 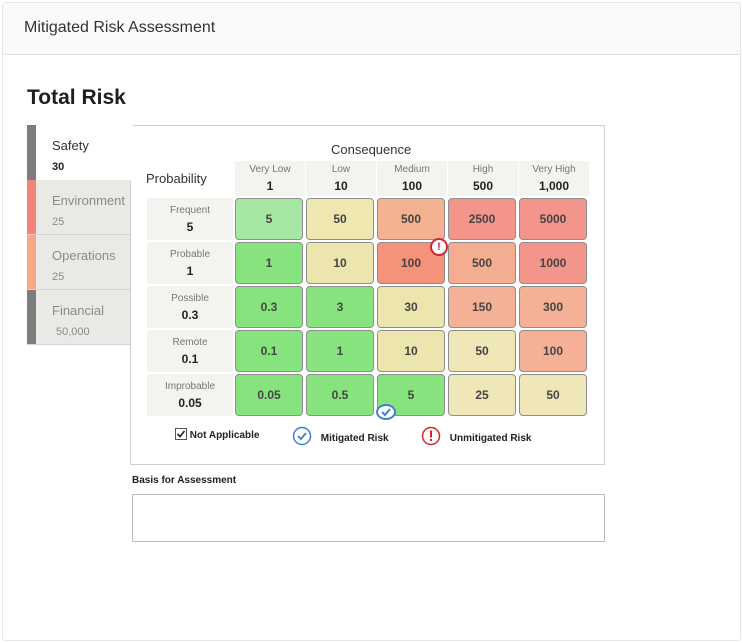 I want to click on consequence-title: Consequence, so click(x=371, y=149).